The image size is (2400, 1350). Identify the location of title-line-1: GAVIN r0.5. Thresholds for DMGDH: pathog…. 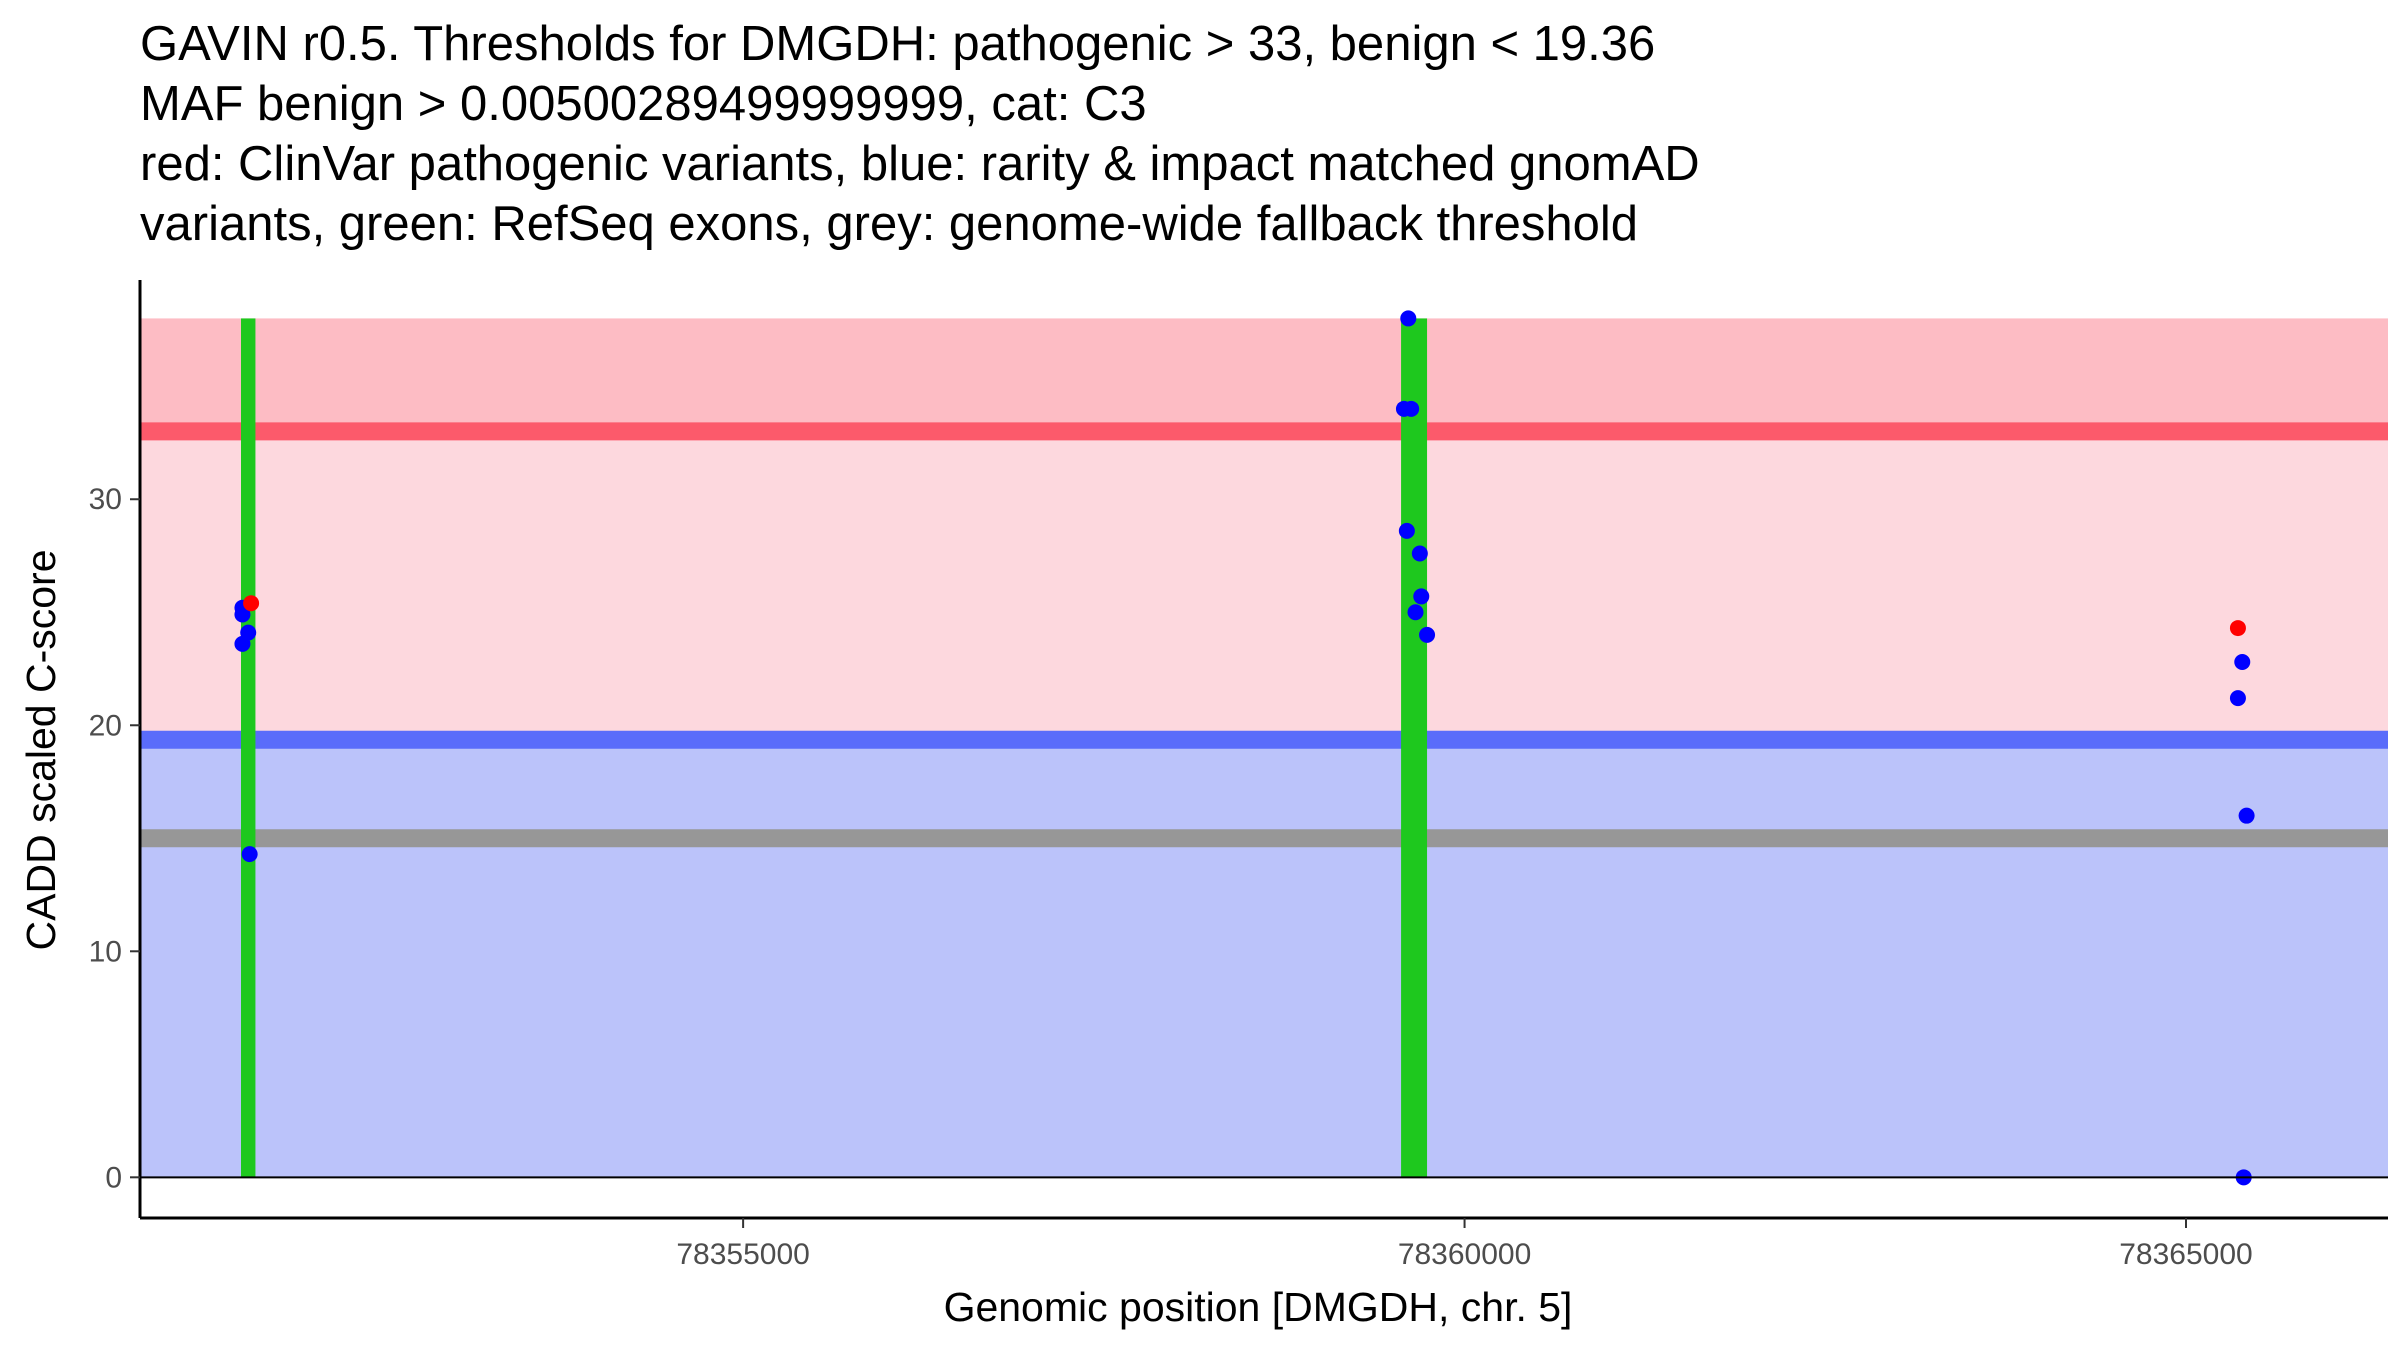
(898, 44).